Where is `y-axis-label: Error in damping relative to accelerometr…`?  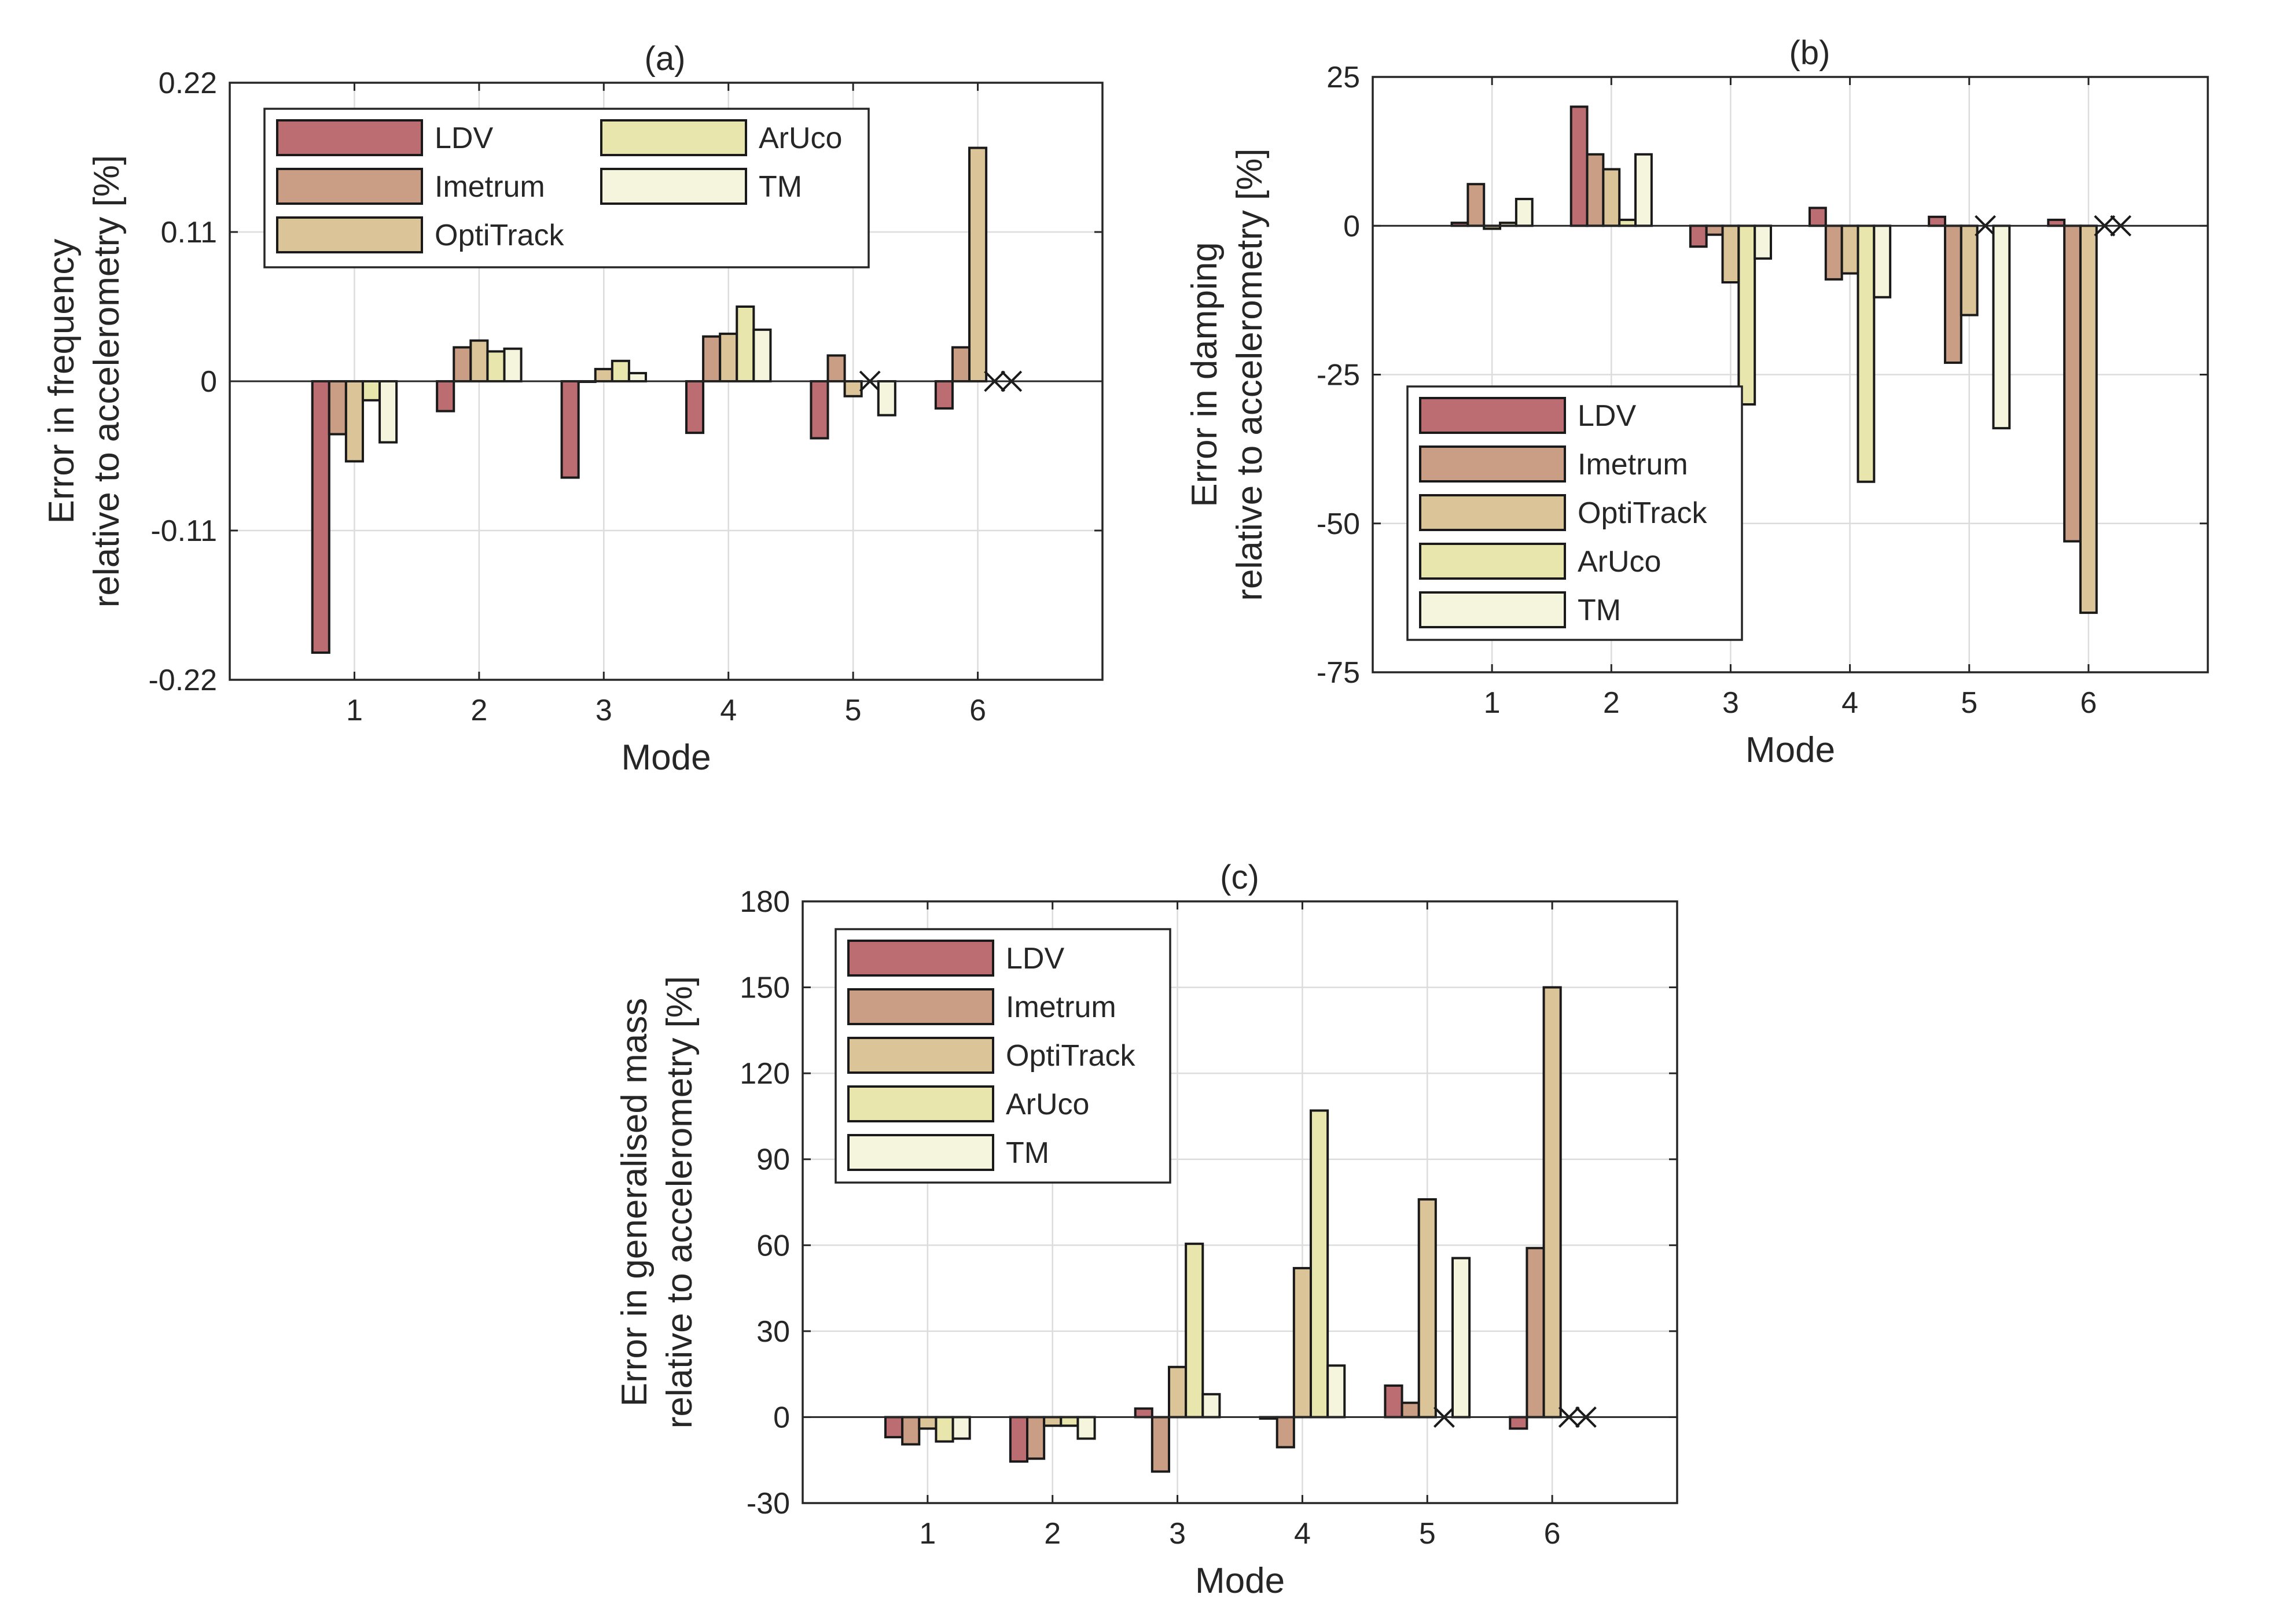 y-axis-label: Error in damping relative to accelerometr… is located at coordinates (1228, 374).